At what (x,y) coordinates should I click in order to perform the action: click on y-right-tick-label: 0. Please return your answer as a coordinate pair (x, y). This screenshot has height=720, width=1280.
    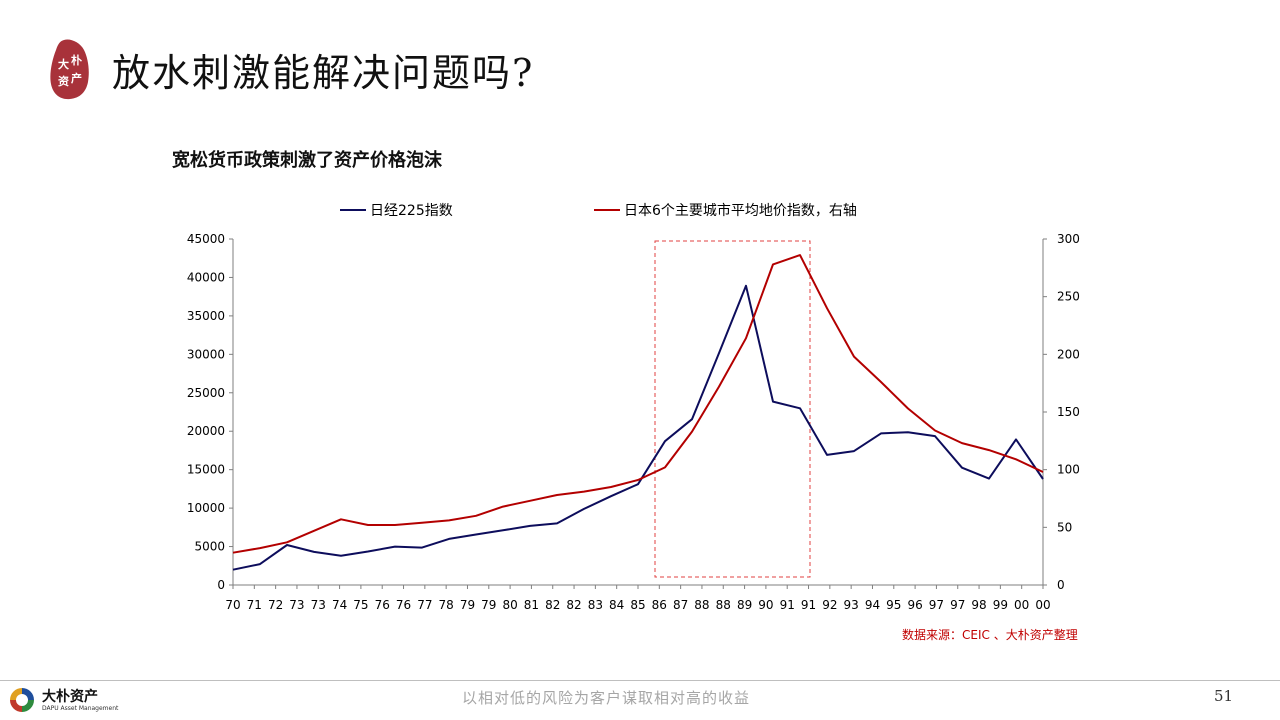
    Looking at the image, I should click on (1061, 585).